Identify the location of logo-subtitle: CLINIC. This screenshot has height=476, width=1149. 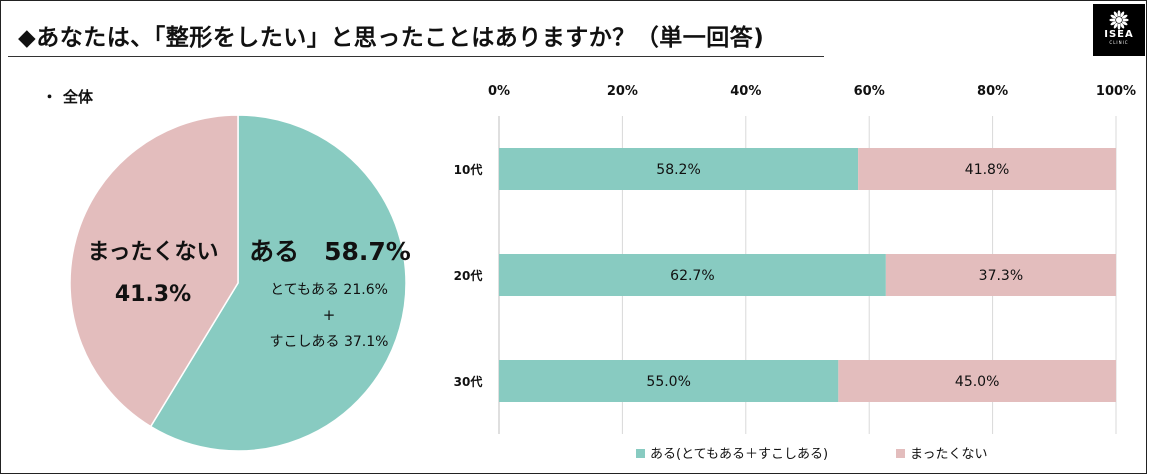
(1119, 42).